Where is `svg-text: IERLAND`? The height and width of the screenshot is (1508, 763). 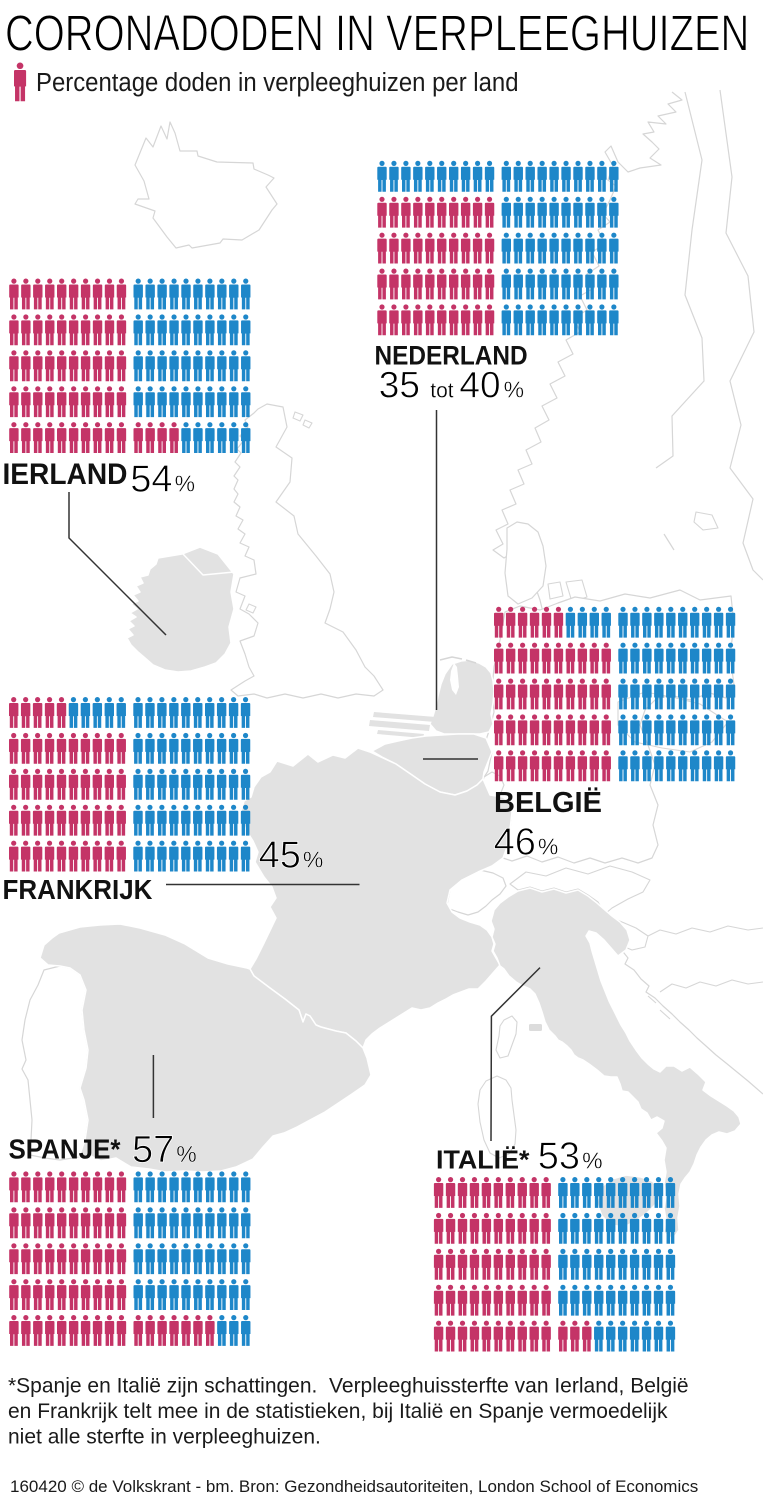
svg-text: IERLAND is located at coordinates (65, 474).